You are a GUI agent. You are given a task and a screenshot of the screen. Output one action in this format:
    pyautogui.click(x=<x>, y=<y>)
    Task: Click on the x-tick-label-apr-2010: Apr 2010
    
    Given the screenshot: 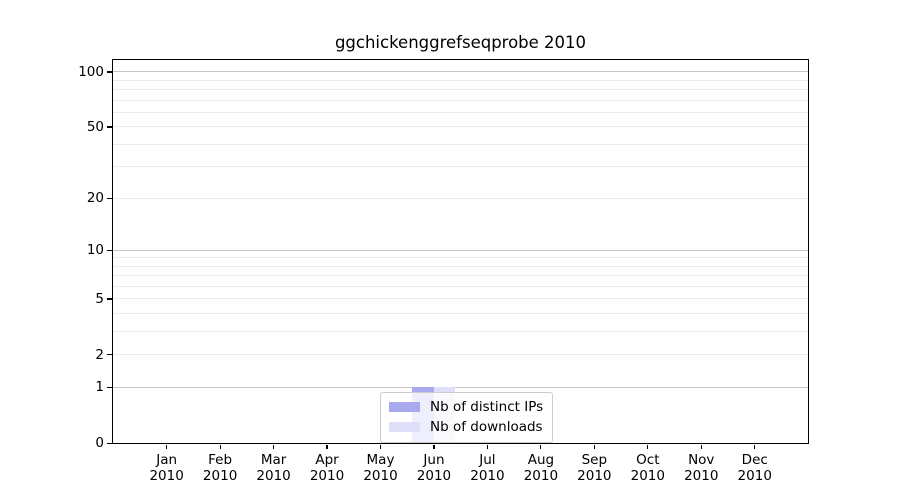 What is the action you would take?
    pyautogui.click(x=327, y=468)
    